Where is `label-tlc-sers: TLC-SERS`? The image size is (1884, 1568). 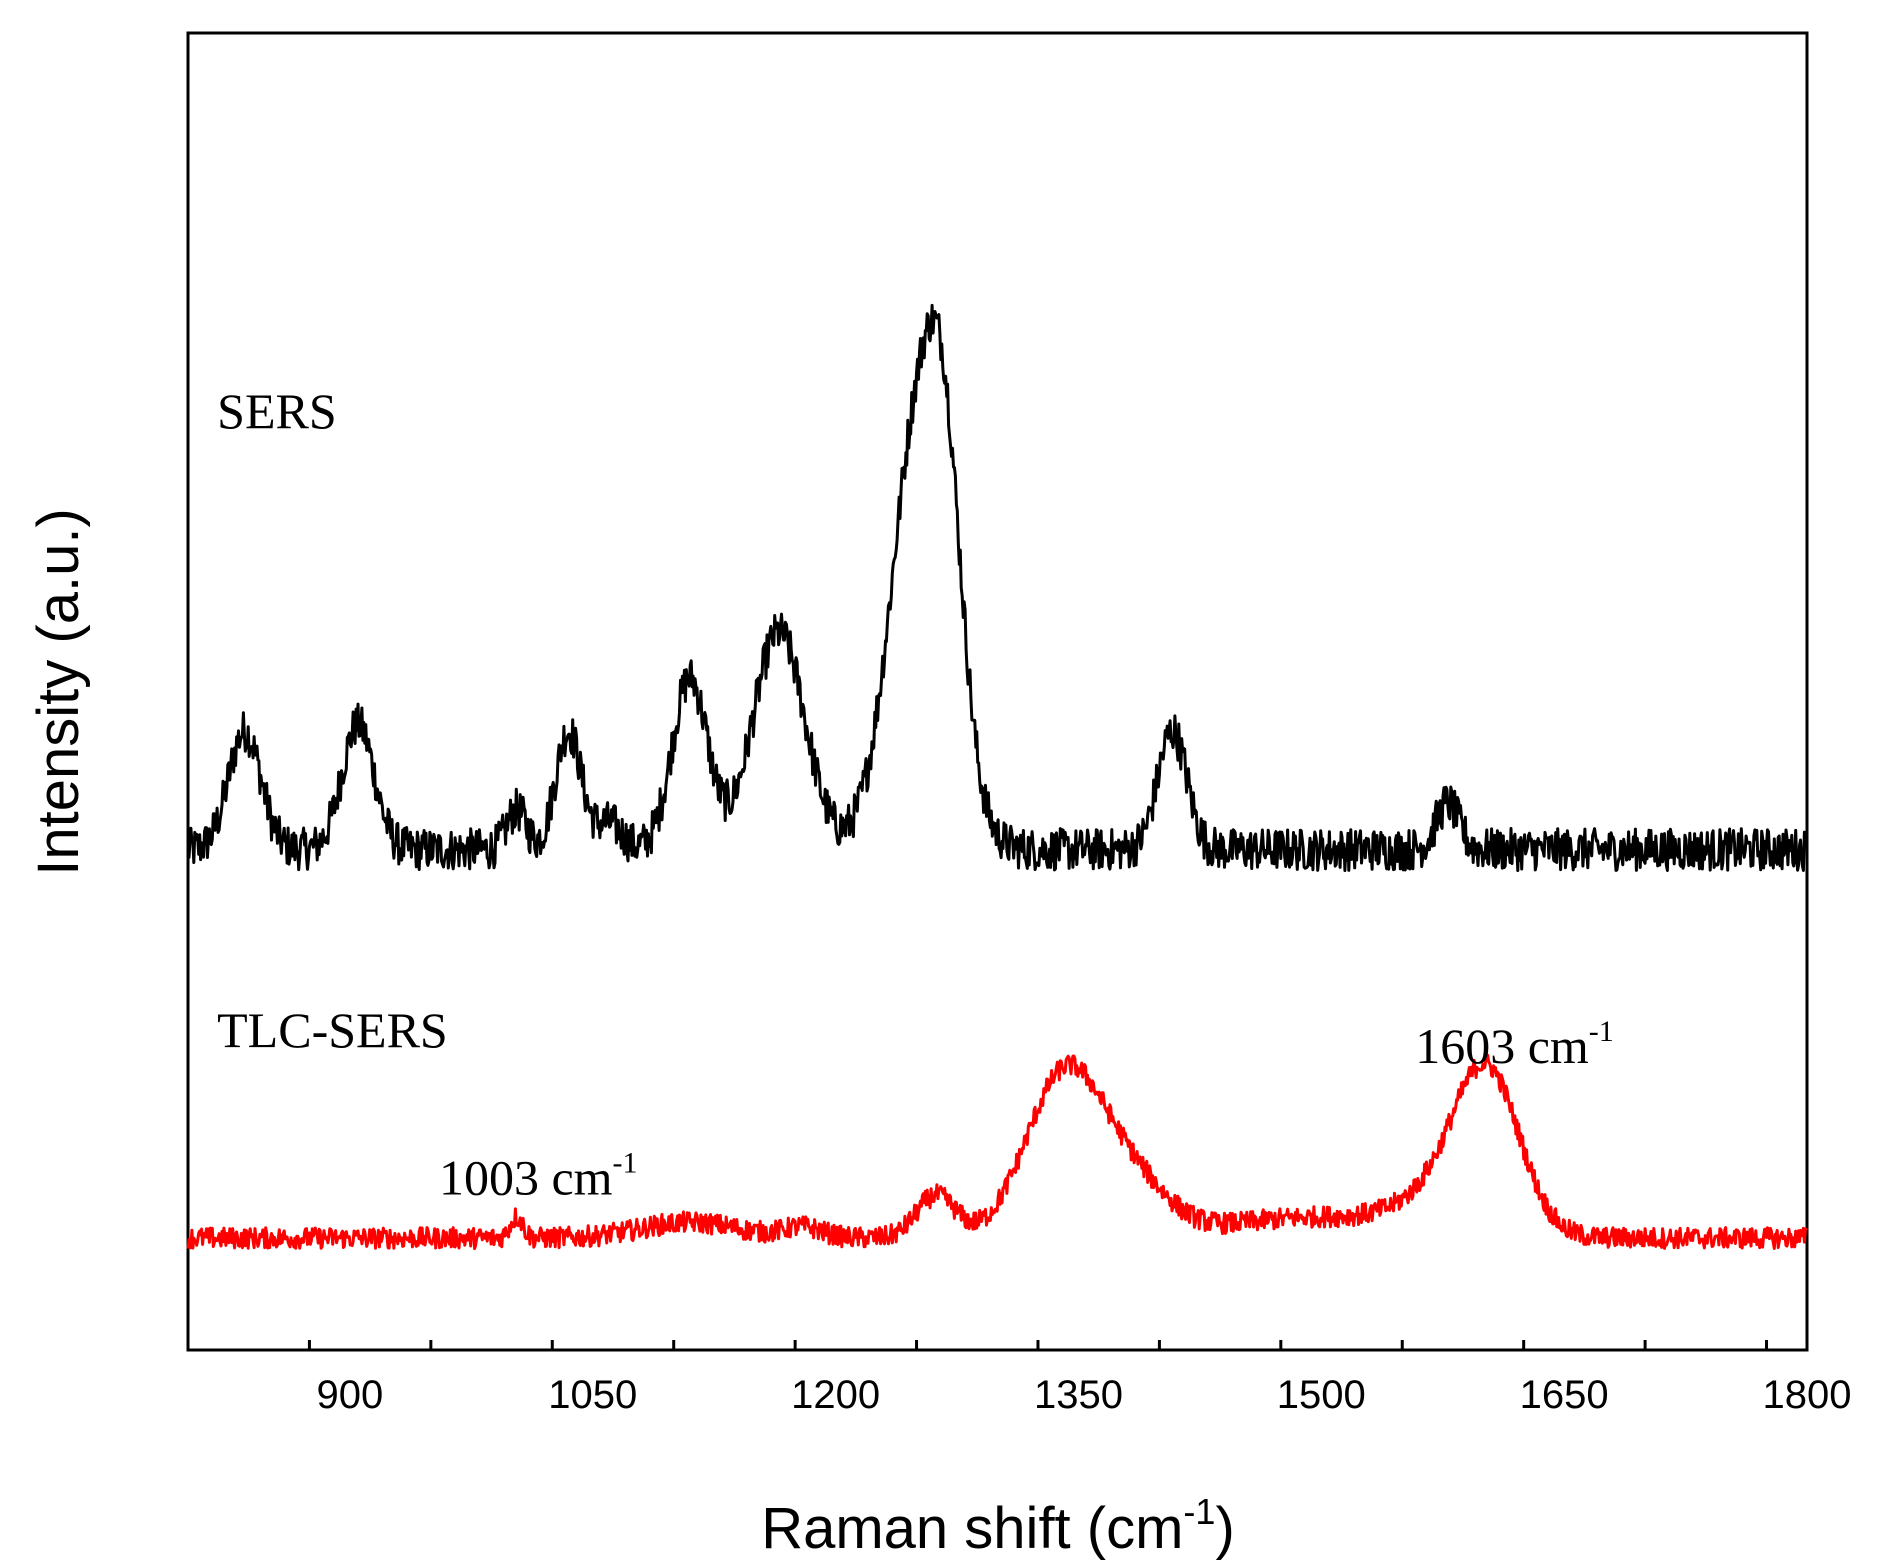
label-tlc-sers: TLC-SERS is located at coordinates (332, 1030).